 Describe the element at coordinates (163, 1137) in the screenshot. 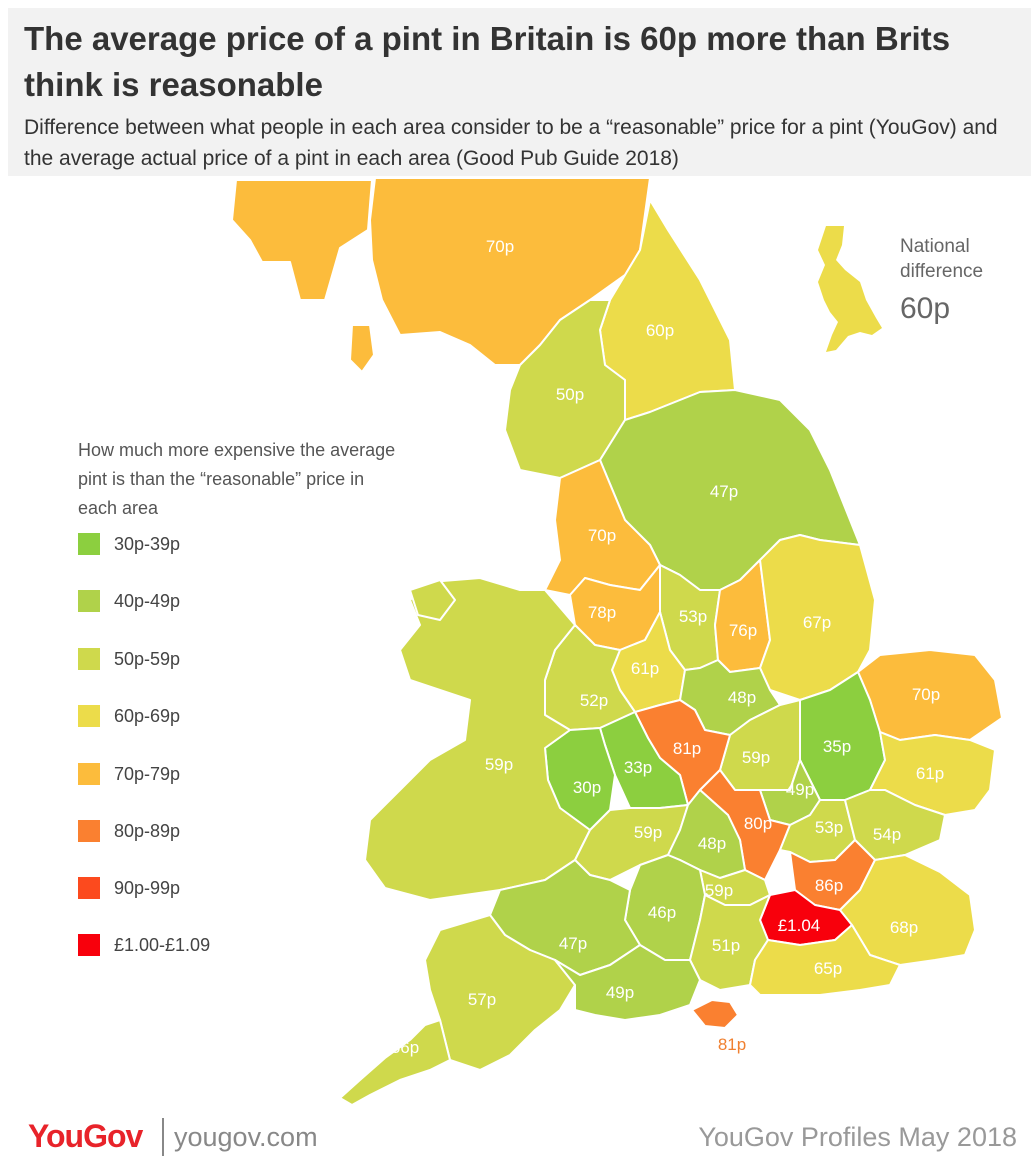

I see `footer-divider` at that location.